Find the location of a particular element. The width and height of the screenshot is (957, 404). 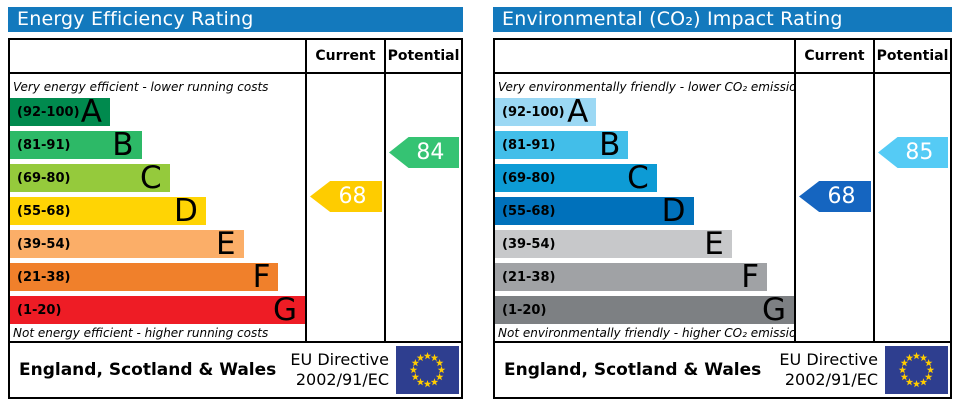

energy-current-column-header: Current is located at coordinates (344, 57).